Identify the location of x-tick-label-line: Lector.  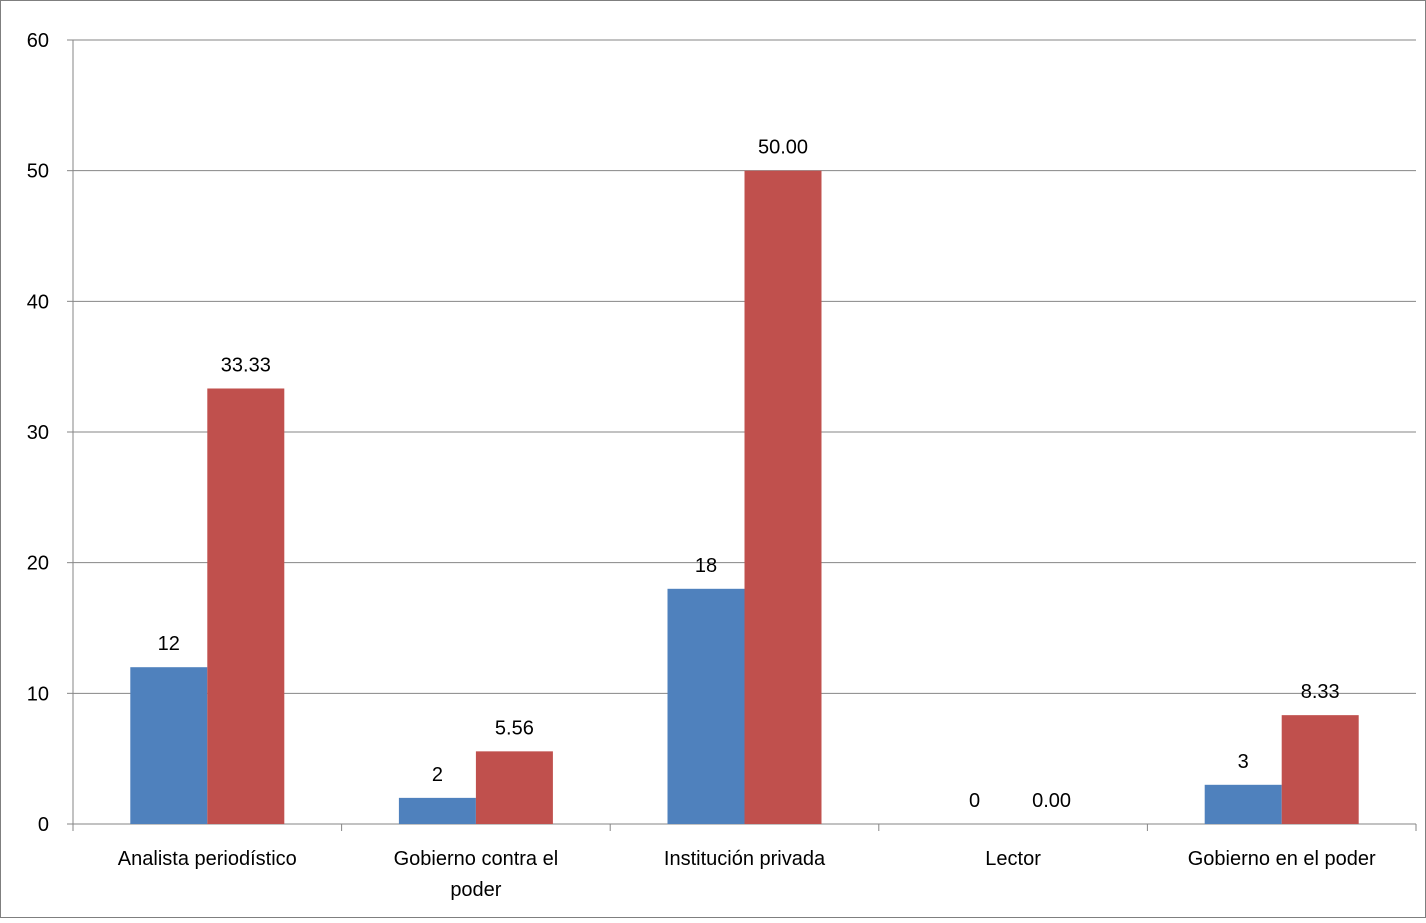
(1013, 859).